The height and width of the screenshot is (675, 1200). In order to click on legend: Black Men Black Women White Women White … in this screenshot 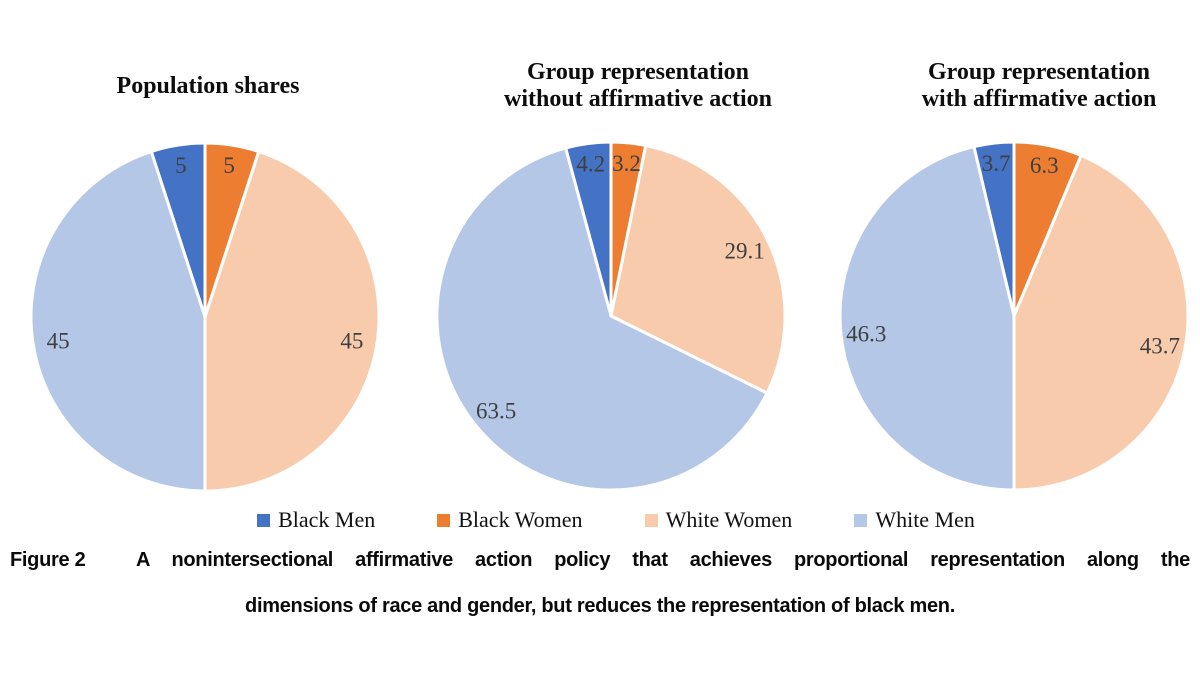, I will do `click(616, 520)`.